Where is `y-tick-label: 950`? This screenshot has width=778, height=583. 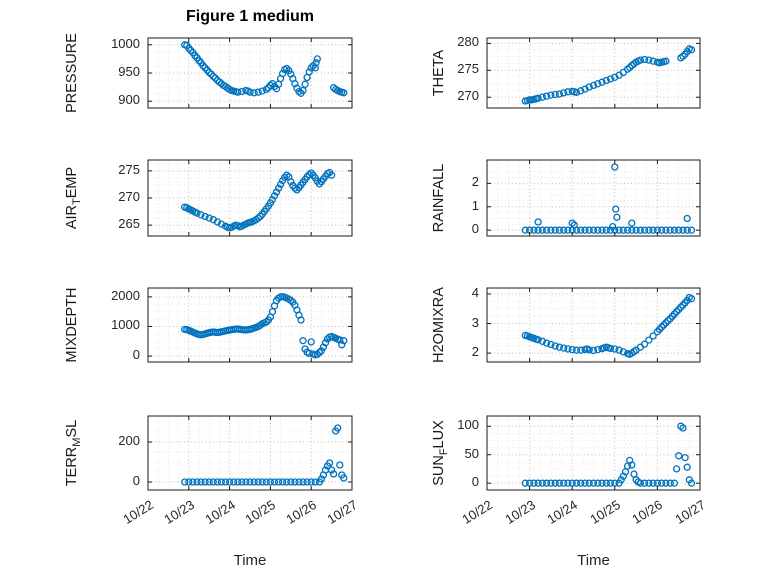 y-tick-label: 950 is located at coordinates (129, 71).